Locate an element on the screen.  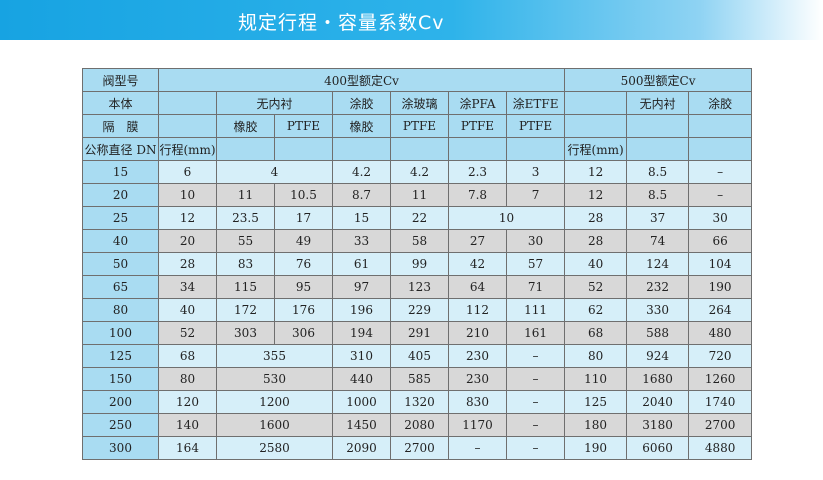
cv-value-cell: 123 is located at coordinates (419, 287).